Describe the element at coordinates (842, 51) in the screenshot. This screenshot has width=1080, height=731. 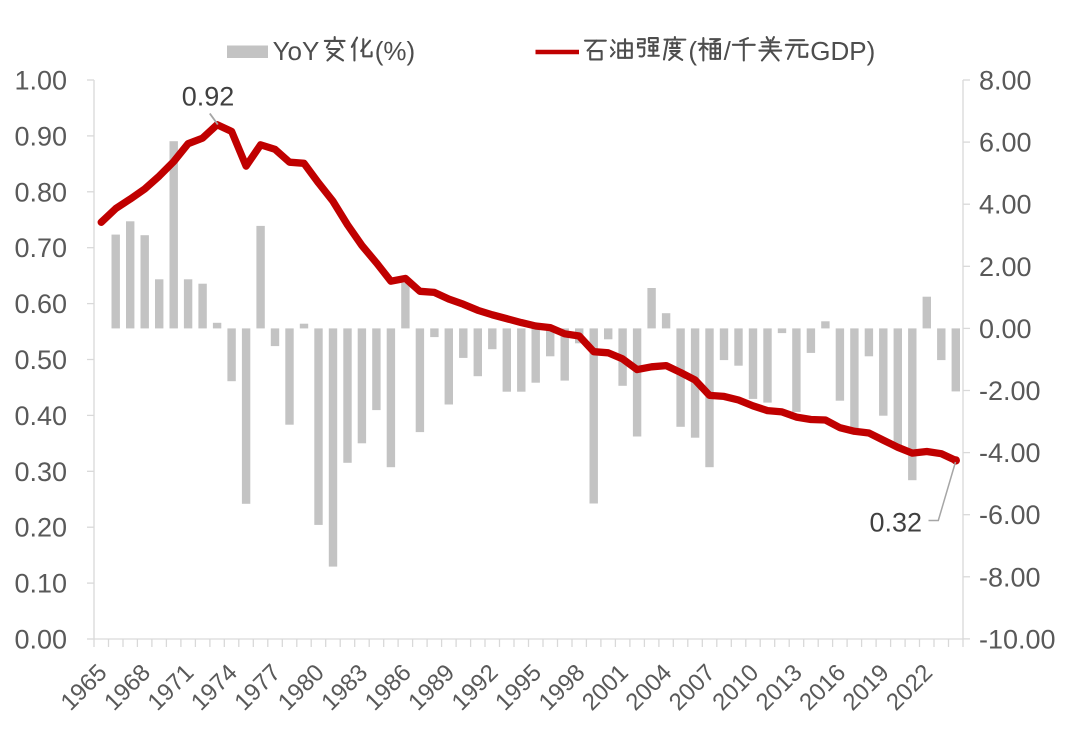
I see `svg-text: GDP)` at that location.